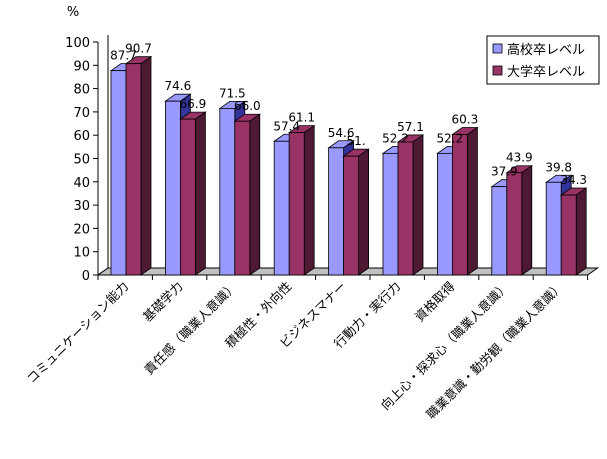 Image resolution: width=607 pixels, height=459 pixels. Describe the element at coordinates (78, 333) in the screenshot. I see `category-label: コミュニケーション能力` at that location.